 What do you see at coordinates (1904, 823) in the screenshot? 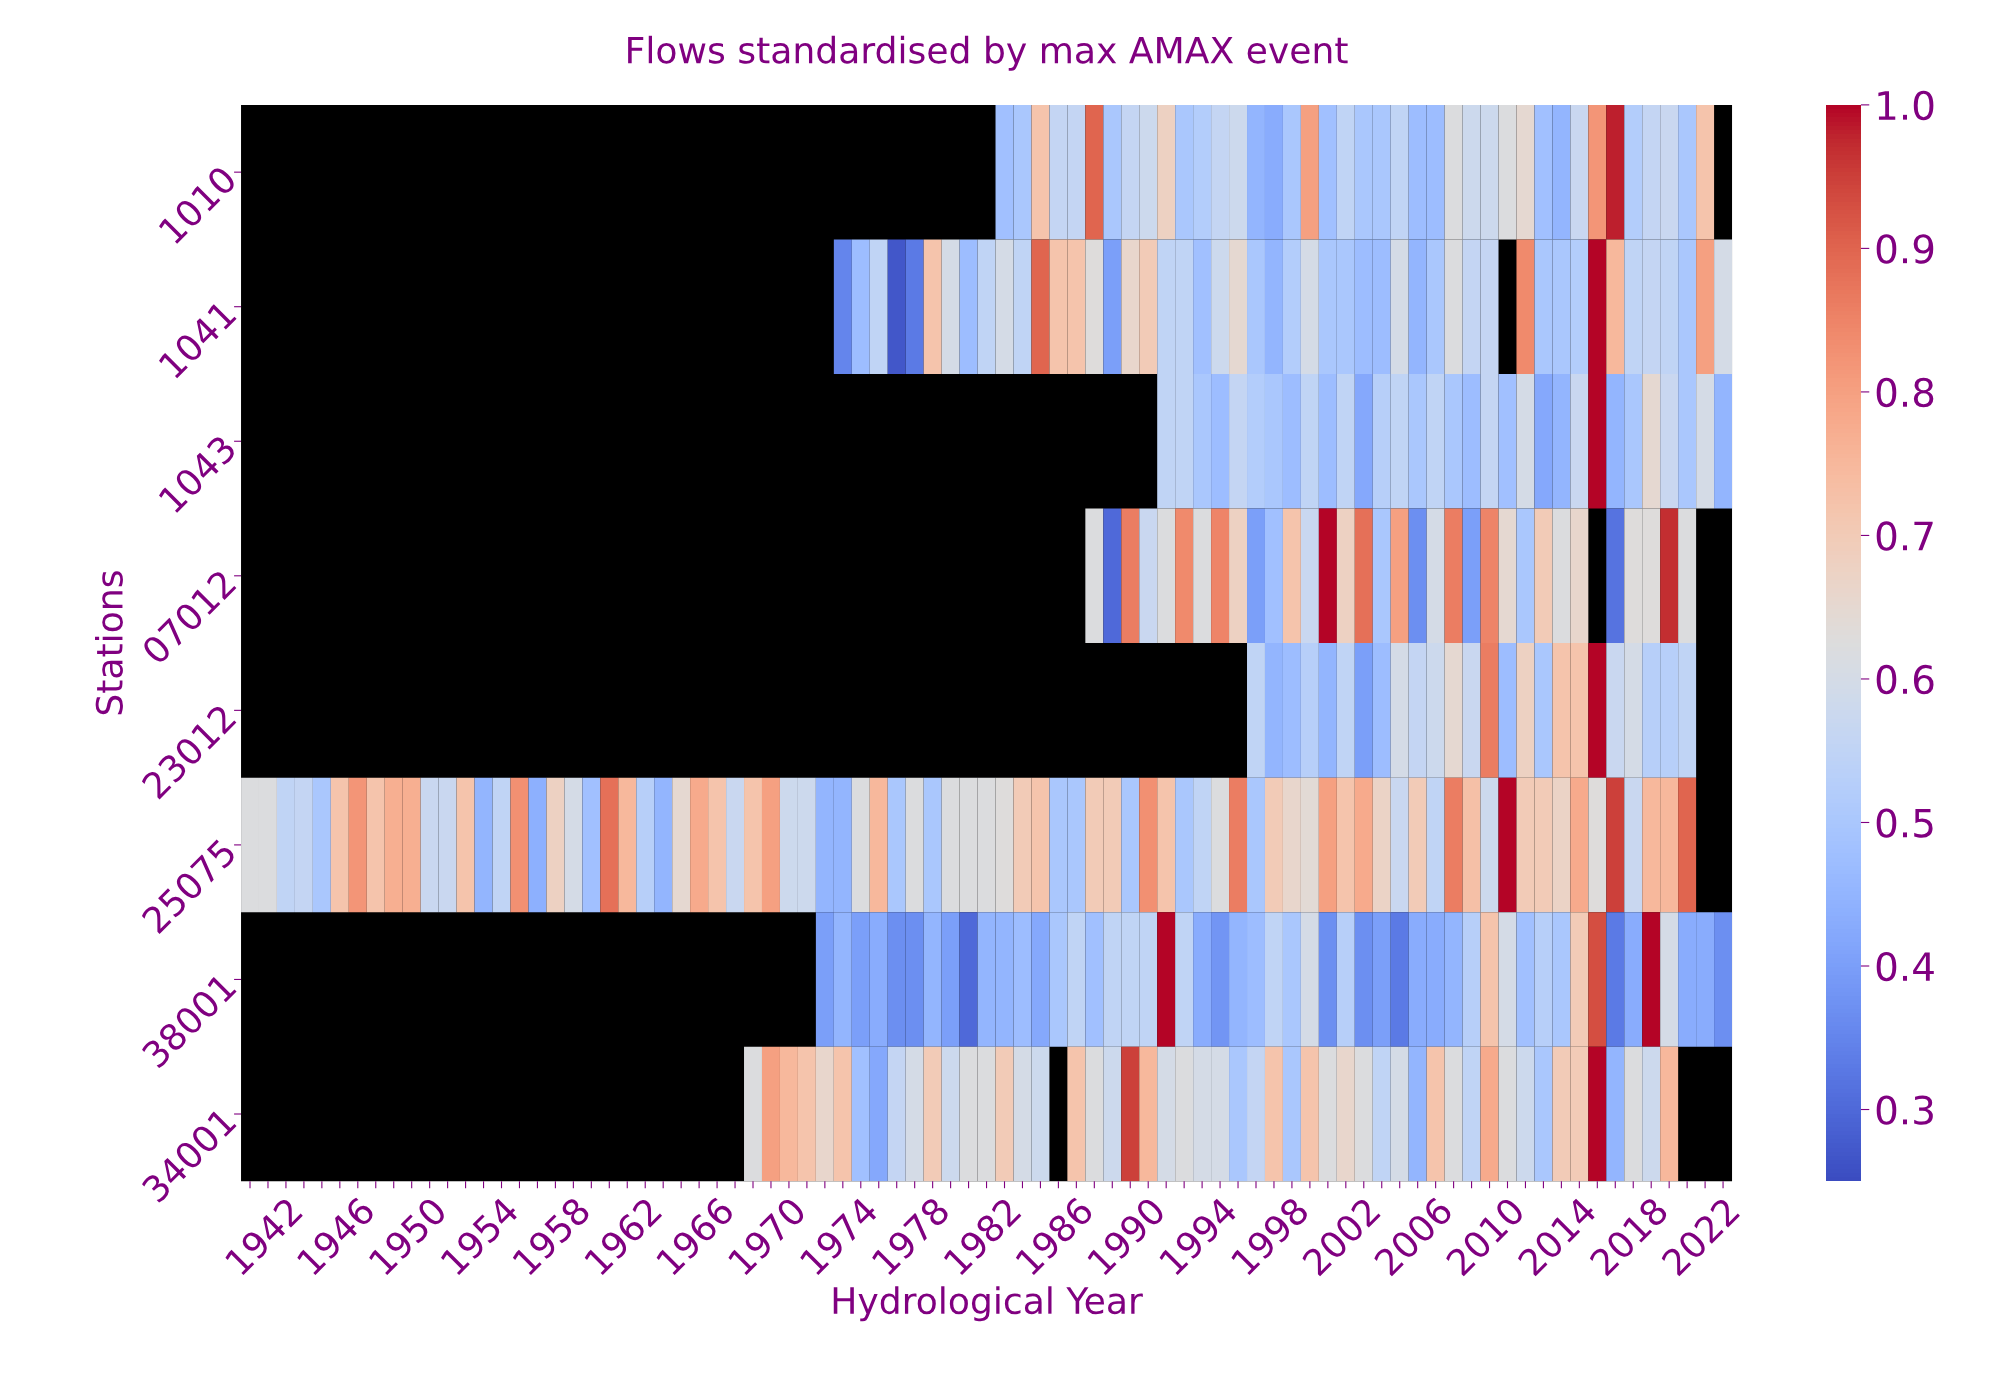
I see `color-bar-label: 0.5` at bounding box center [1904, 823].